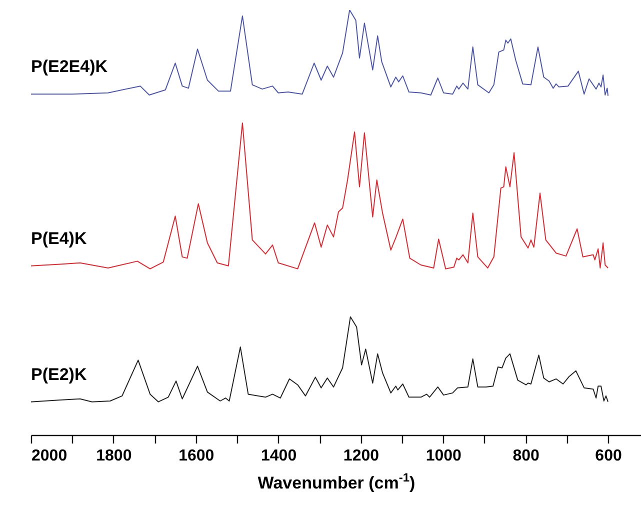 The height and width of the screenshot is (512, 641). Describe the element at coordinates (279, 456) in the screenshot. I see `x-tick-label: 1400` at that location.